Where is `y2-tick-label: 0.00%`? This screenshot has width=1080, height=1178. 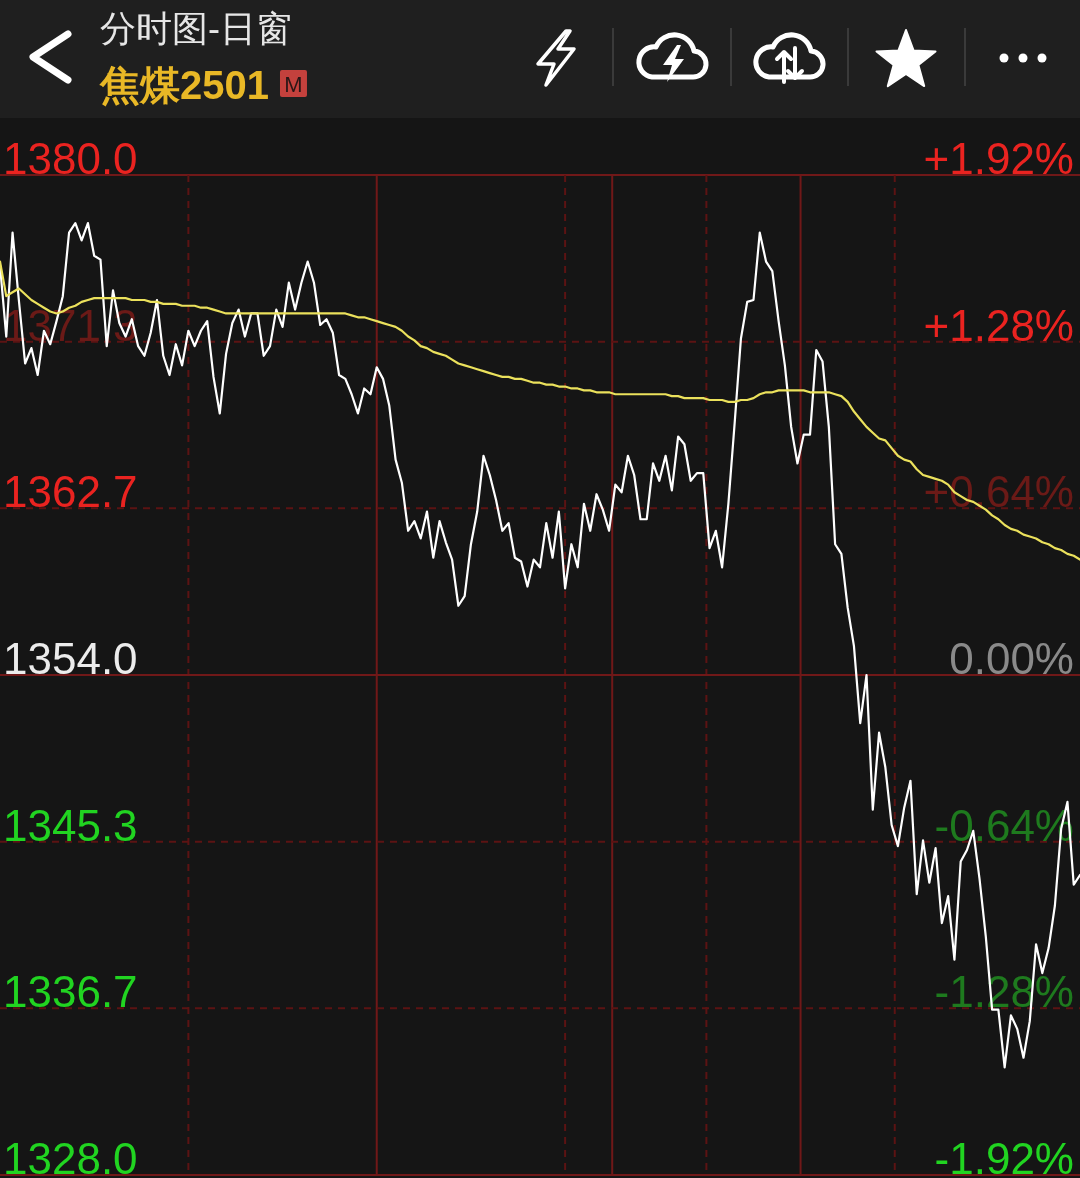
y2-tick-label: 0.00% is located at coordinates (1011, 658).